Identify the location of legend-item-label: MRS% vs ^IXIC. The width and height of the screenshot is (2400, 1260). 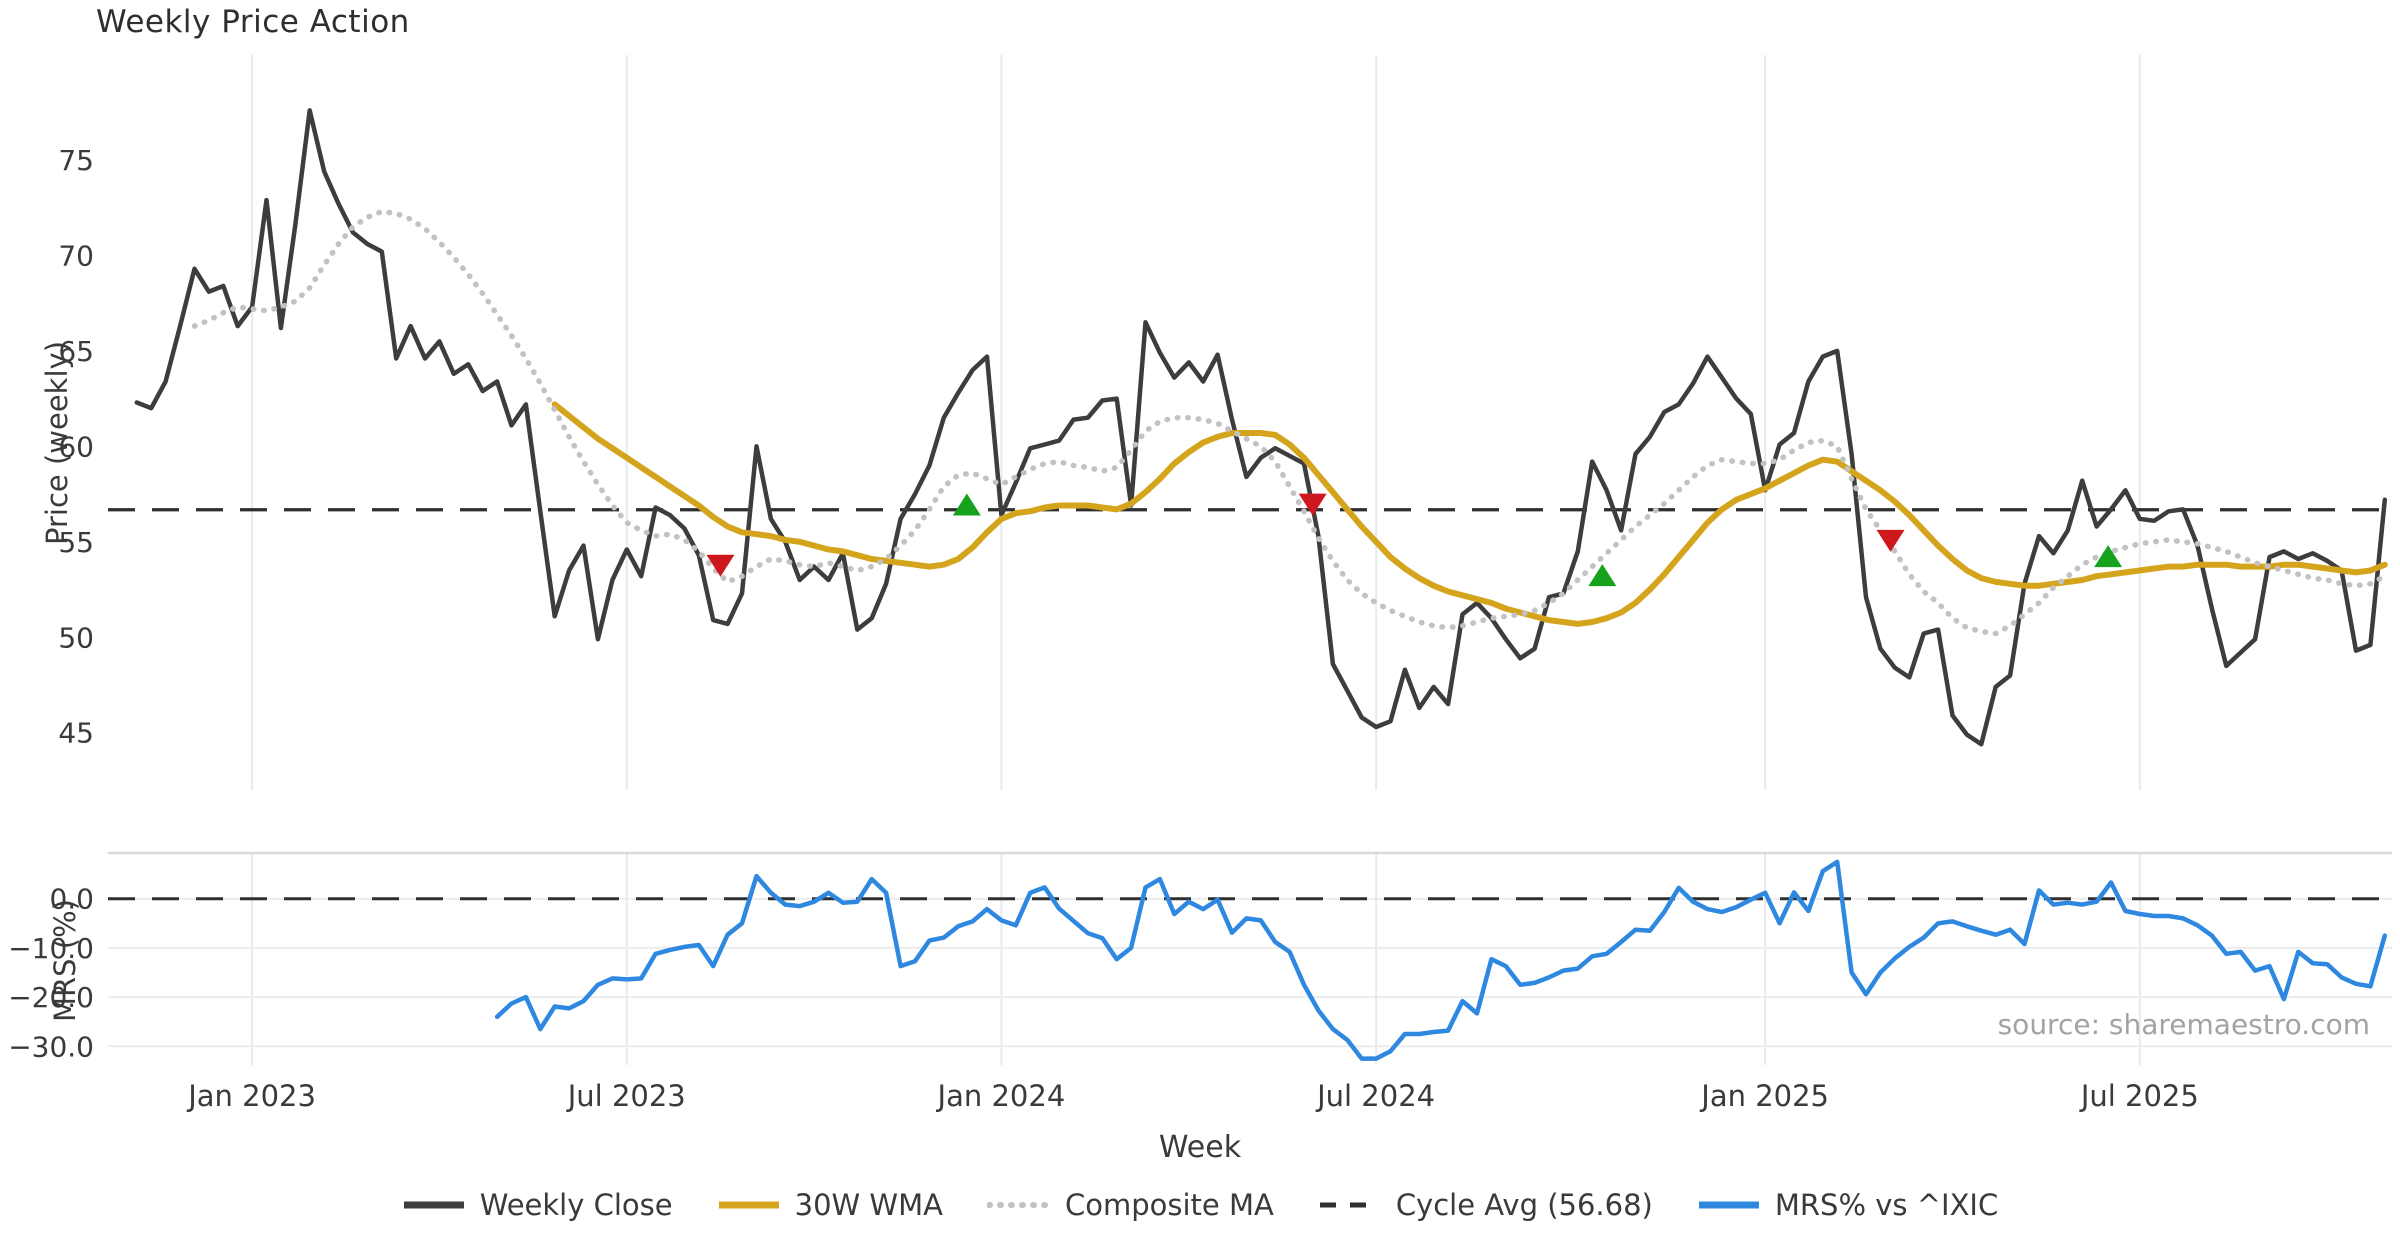
(1886, 1205).